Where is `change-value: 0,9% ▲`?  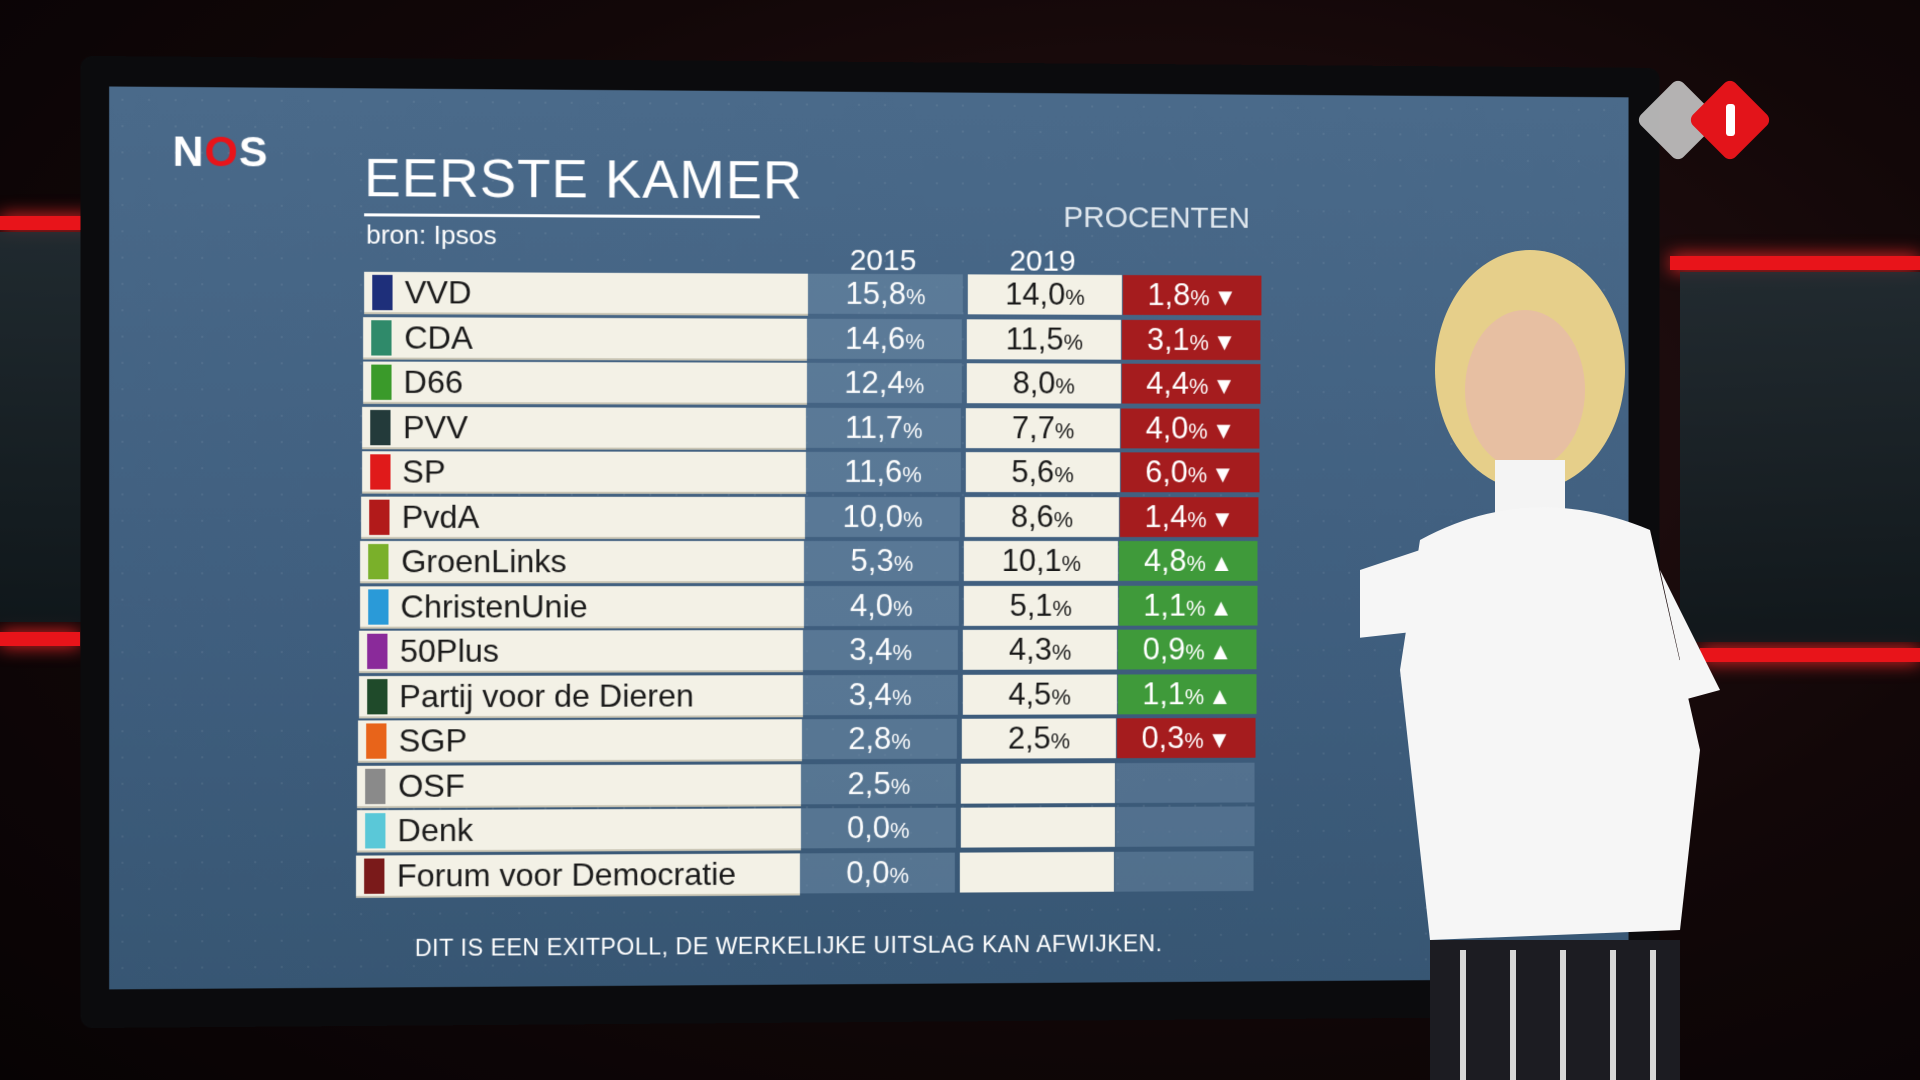
change-value: 0,9% ▲ is located at coordinates (1187, 649).